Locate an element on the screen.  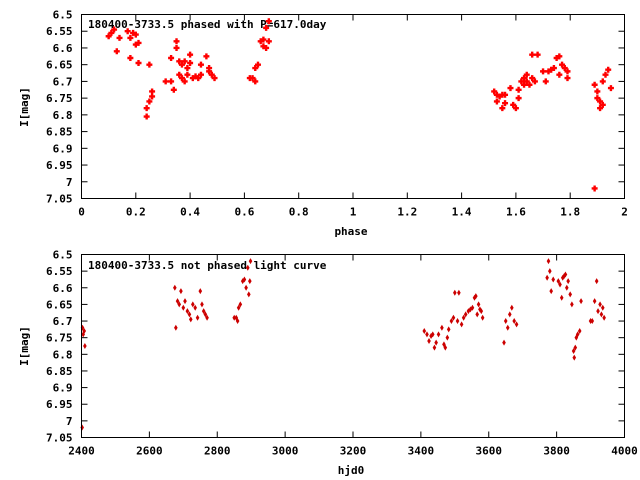
x-axis-label: phase is located at coordinates (350, 231).